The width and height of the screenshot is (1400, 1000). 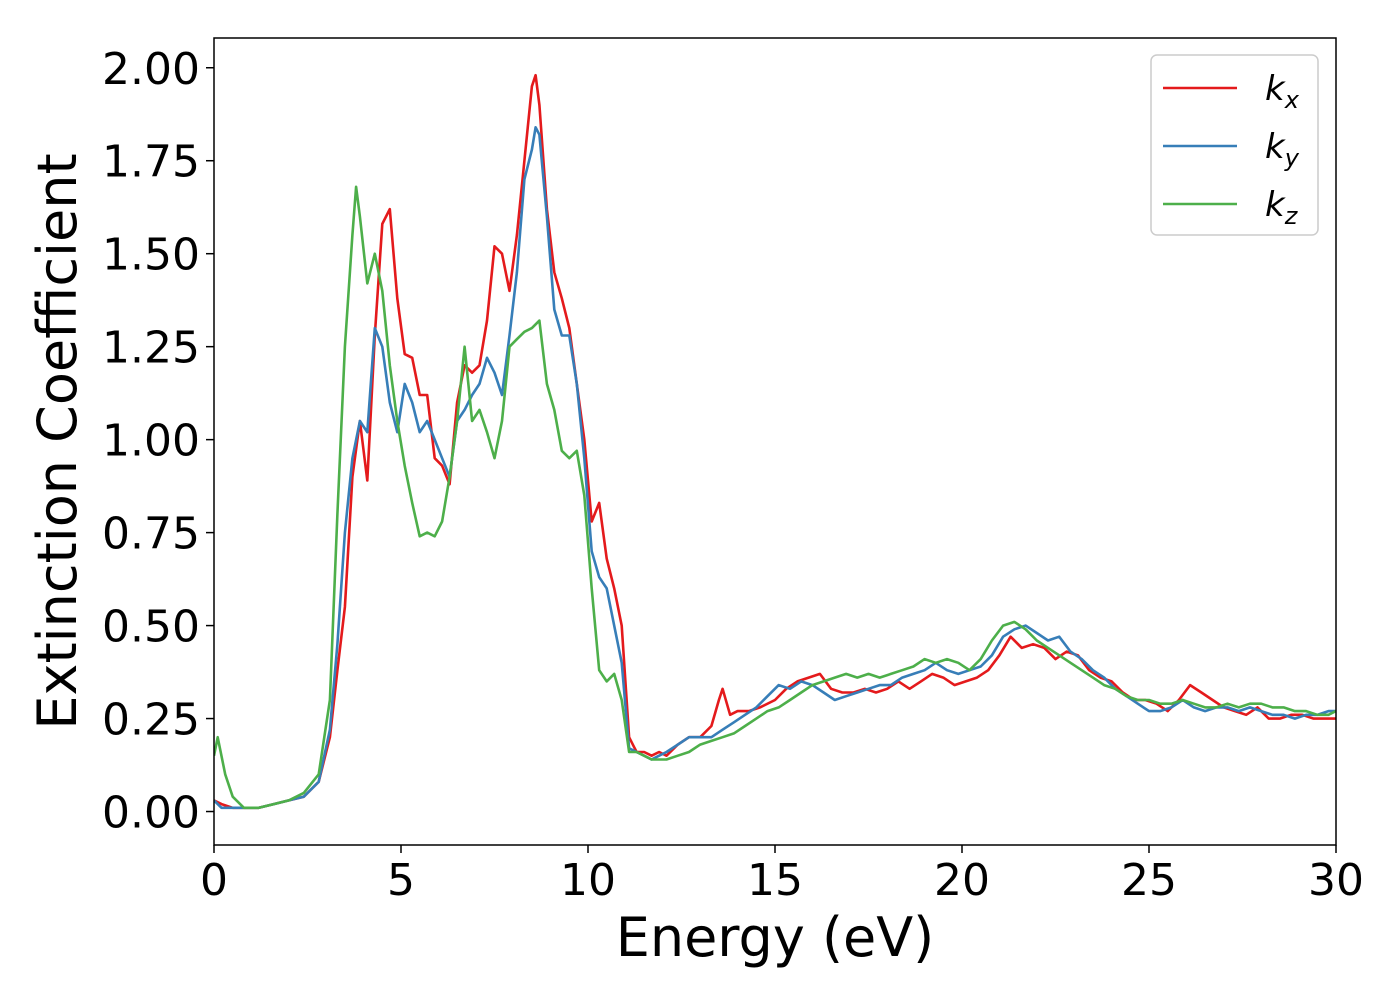 I want to click on x-tick-label: 30, so click(x=1336, y=880).